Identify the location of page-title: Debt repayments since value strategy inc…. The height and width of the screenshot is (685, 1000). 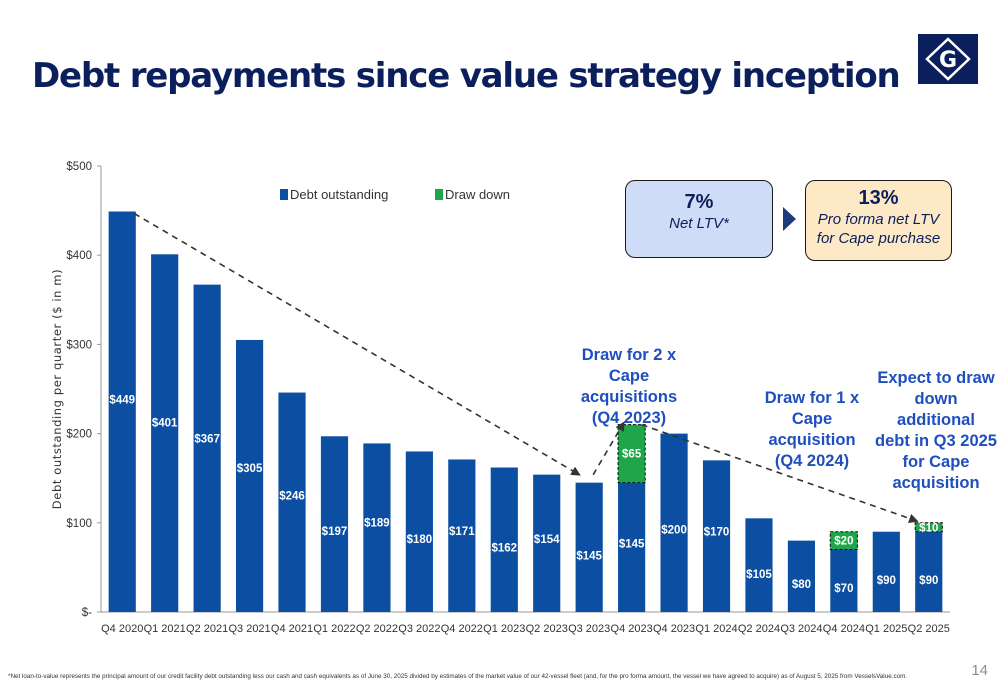
(466, 76).